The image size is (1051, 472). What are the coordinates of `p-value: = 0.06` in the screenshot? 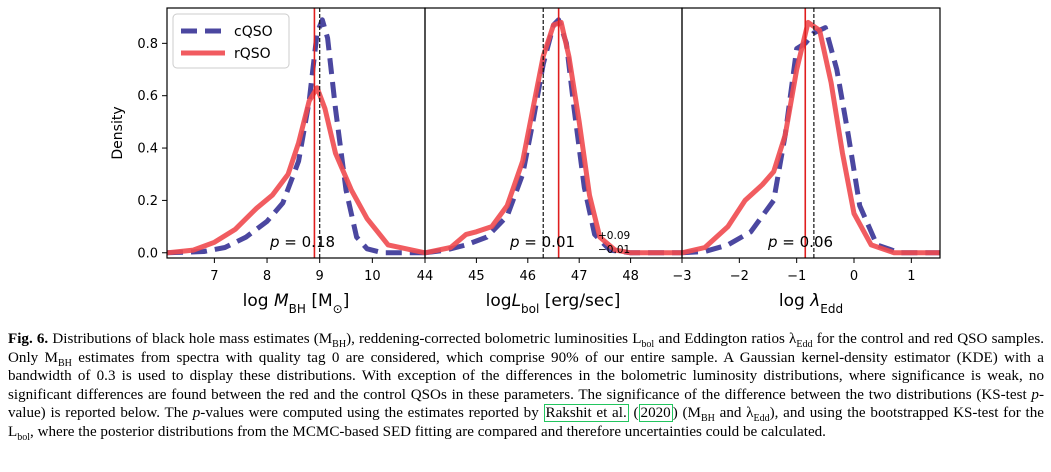 It's located at (806, 242).